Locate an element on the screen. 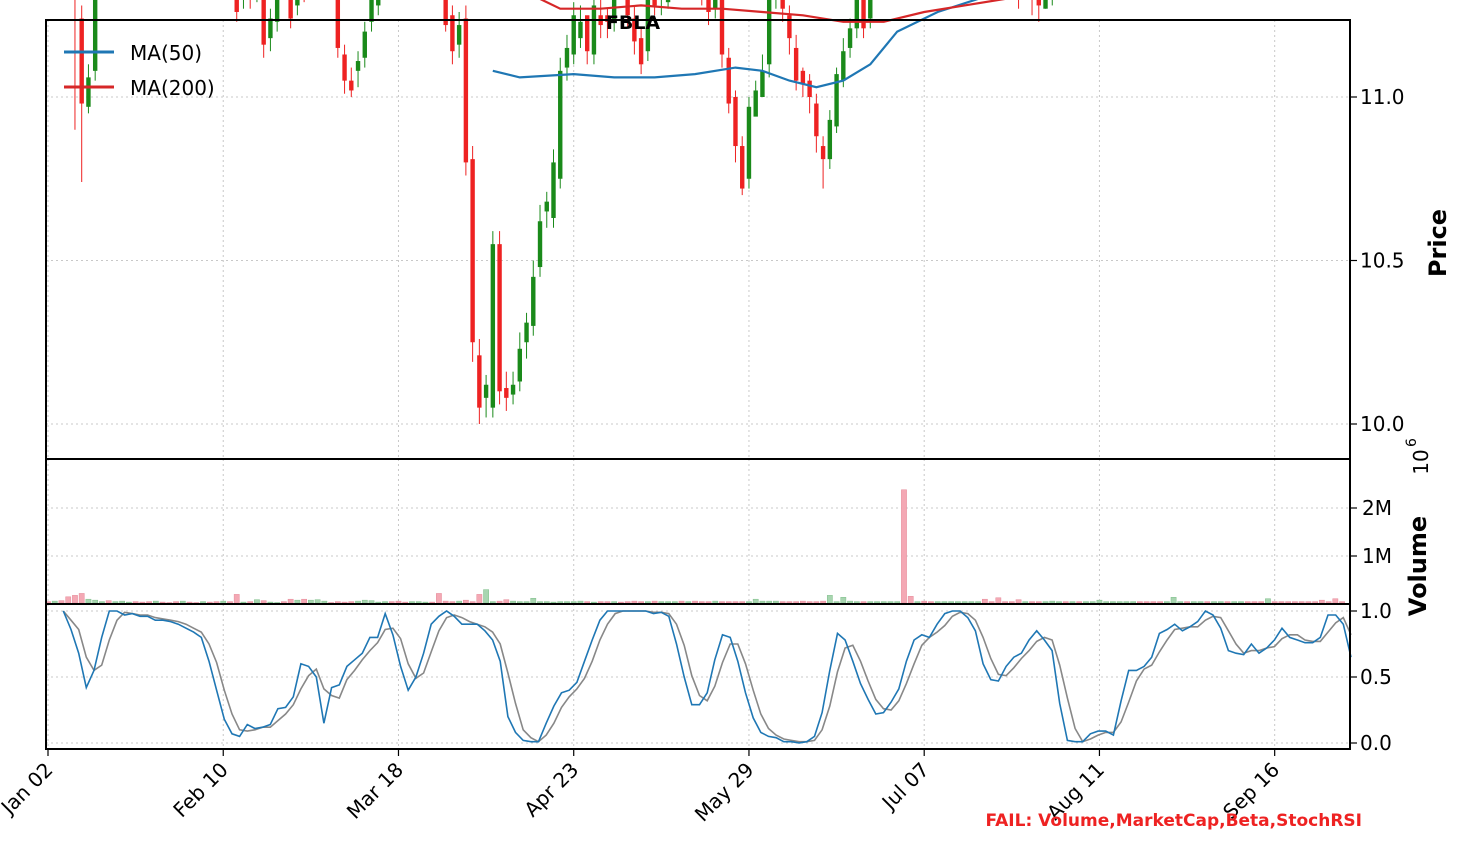 The height and width of the screenshot is (859, 1464). legend-ma50-label: MA(50) is located at coordinates (166, 53).